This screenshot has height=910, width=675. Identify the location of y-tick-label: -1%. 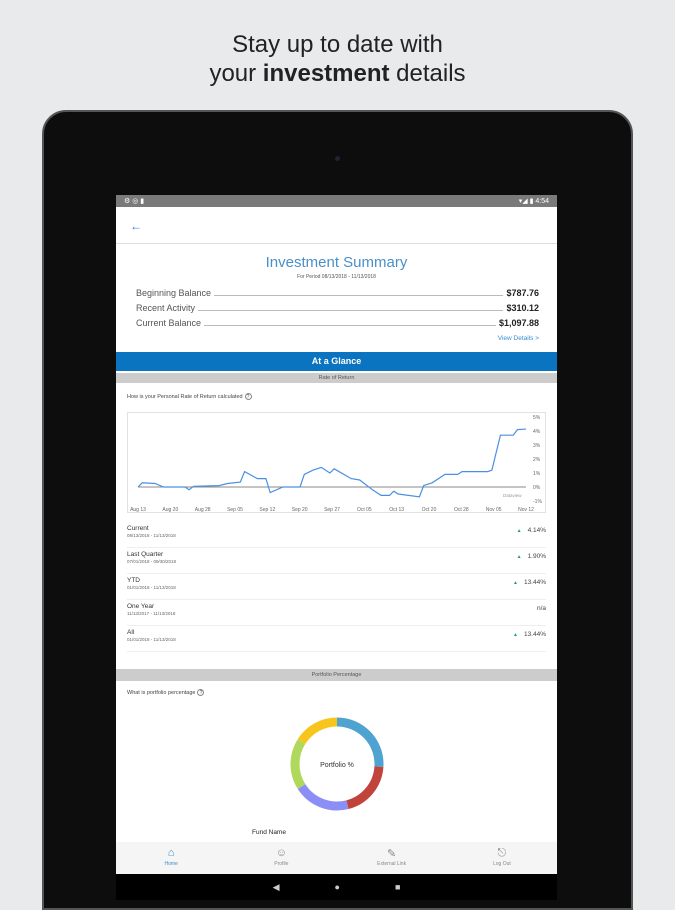
(537, 502).